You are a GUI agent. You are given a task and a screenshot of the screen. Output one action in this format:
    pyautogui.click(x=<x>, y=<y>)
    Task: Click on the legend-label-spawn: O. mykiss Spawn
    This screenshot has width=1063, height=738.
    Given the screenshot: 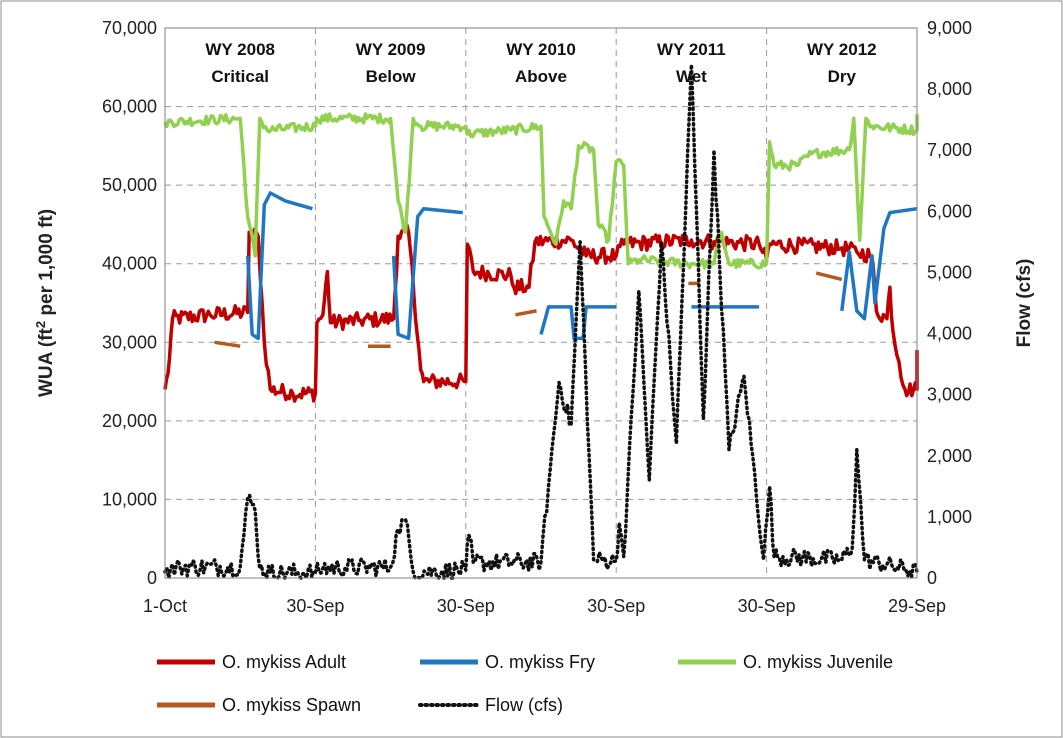 What is the action you would take?
    pyautogui.click(x=291, y=705)
    